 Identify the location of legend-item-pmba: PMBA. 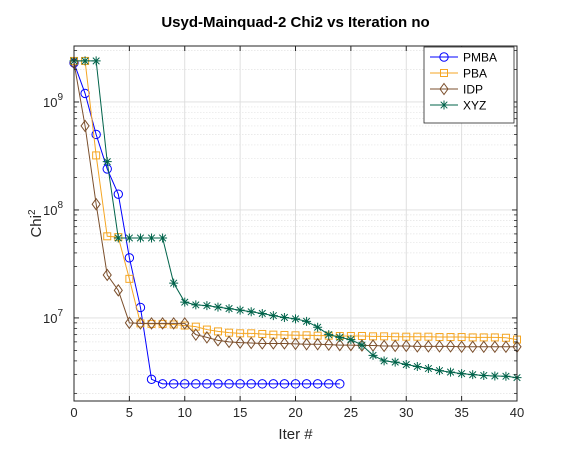
(463, 58).